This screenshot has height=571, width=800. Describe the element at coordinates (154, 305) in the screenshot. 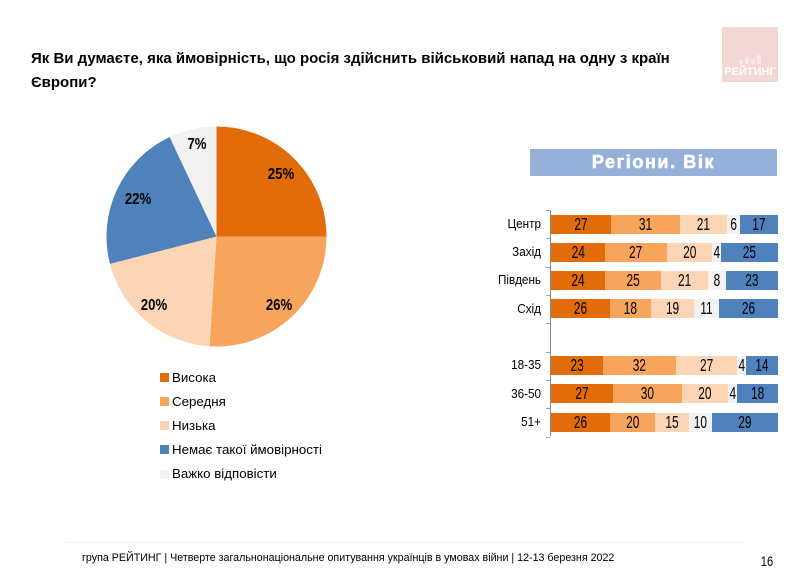

I see `svg-text: 20%` at that location.